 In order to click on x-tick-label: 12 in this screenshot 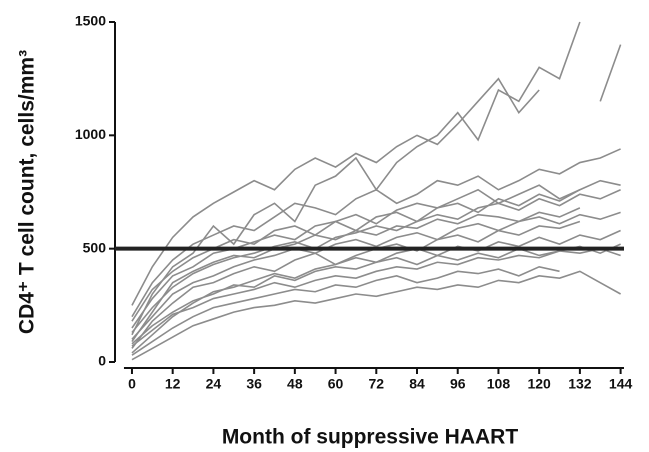, I will do `click(173, 384)`.